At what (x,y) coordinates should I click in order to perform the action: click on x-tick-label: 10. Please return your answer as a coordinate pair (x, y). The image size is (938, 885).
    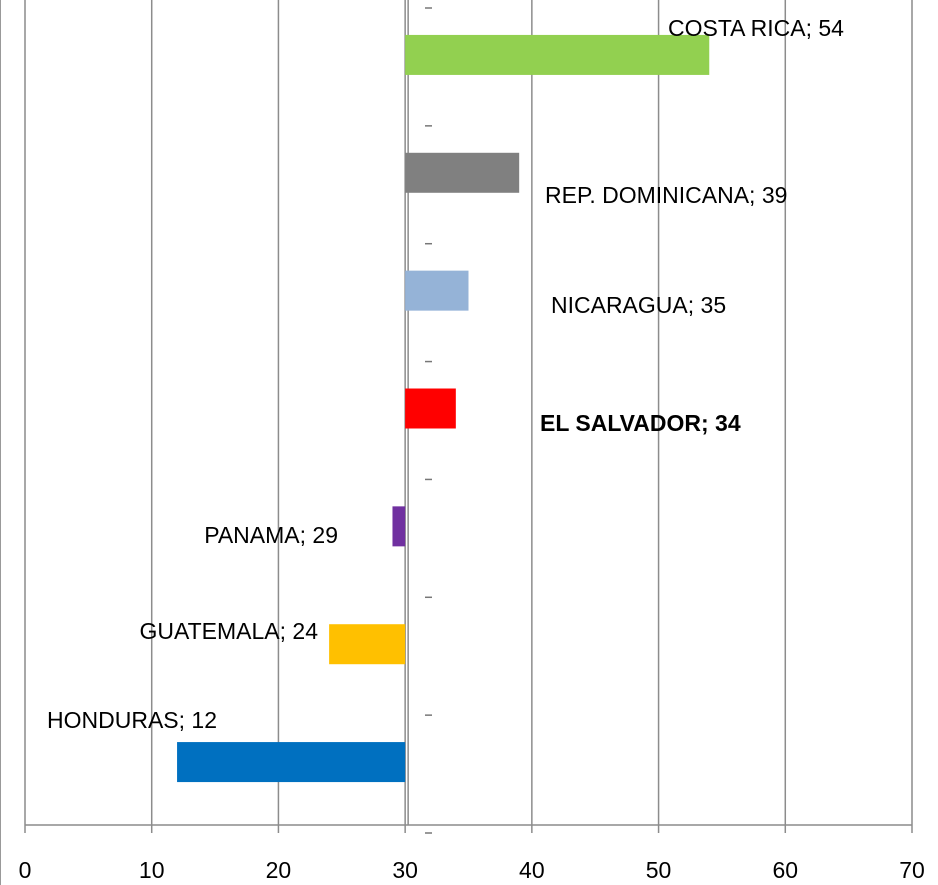
    Looking at the image, I should click on (152, 870).